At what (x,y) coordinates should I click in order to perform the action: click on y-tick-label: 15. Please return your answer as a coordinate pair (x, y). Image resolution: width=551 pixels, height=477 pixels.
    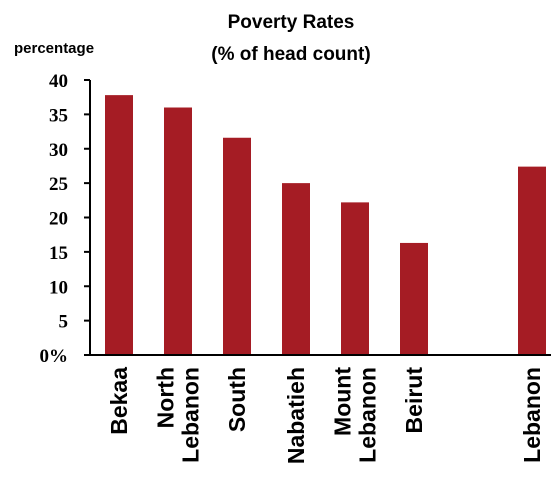
    Looking at the image, I should click on (58, 253).